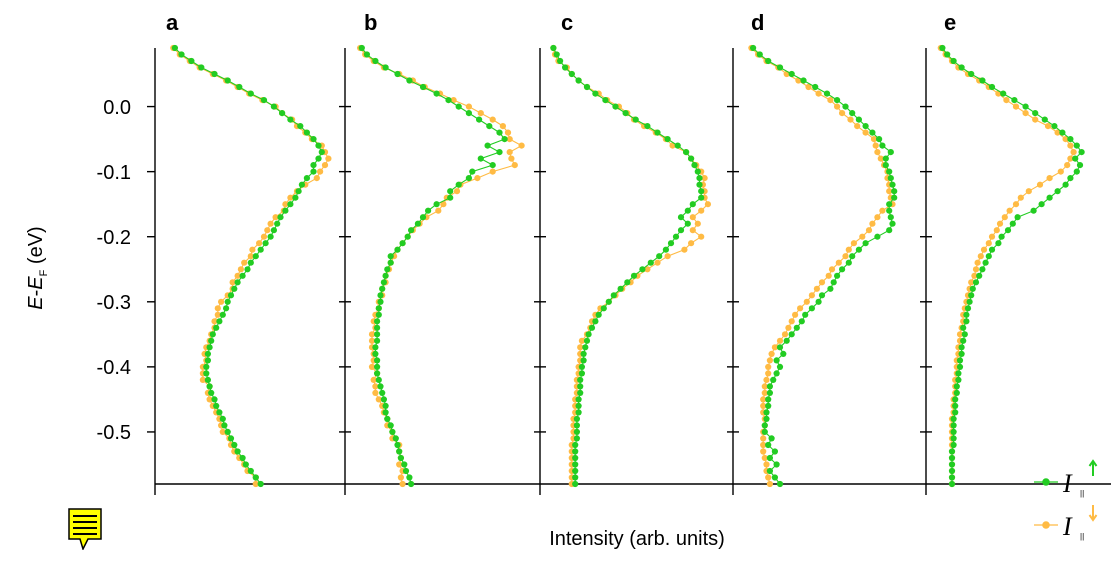 The image size is (1111, 563). I want to click on legend-subscript: ||, so click(1082, 493).